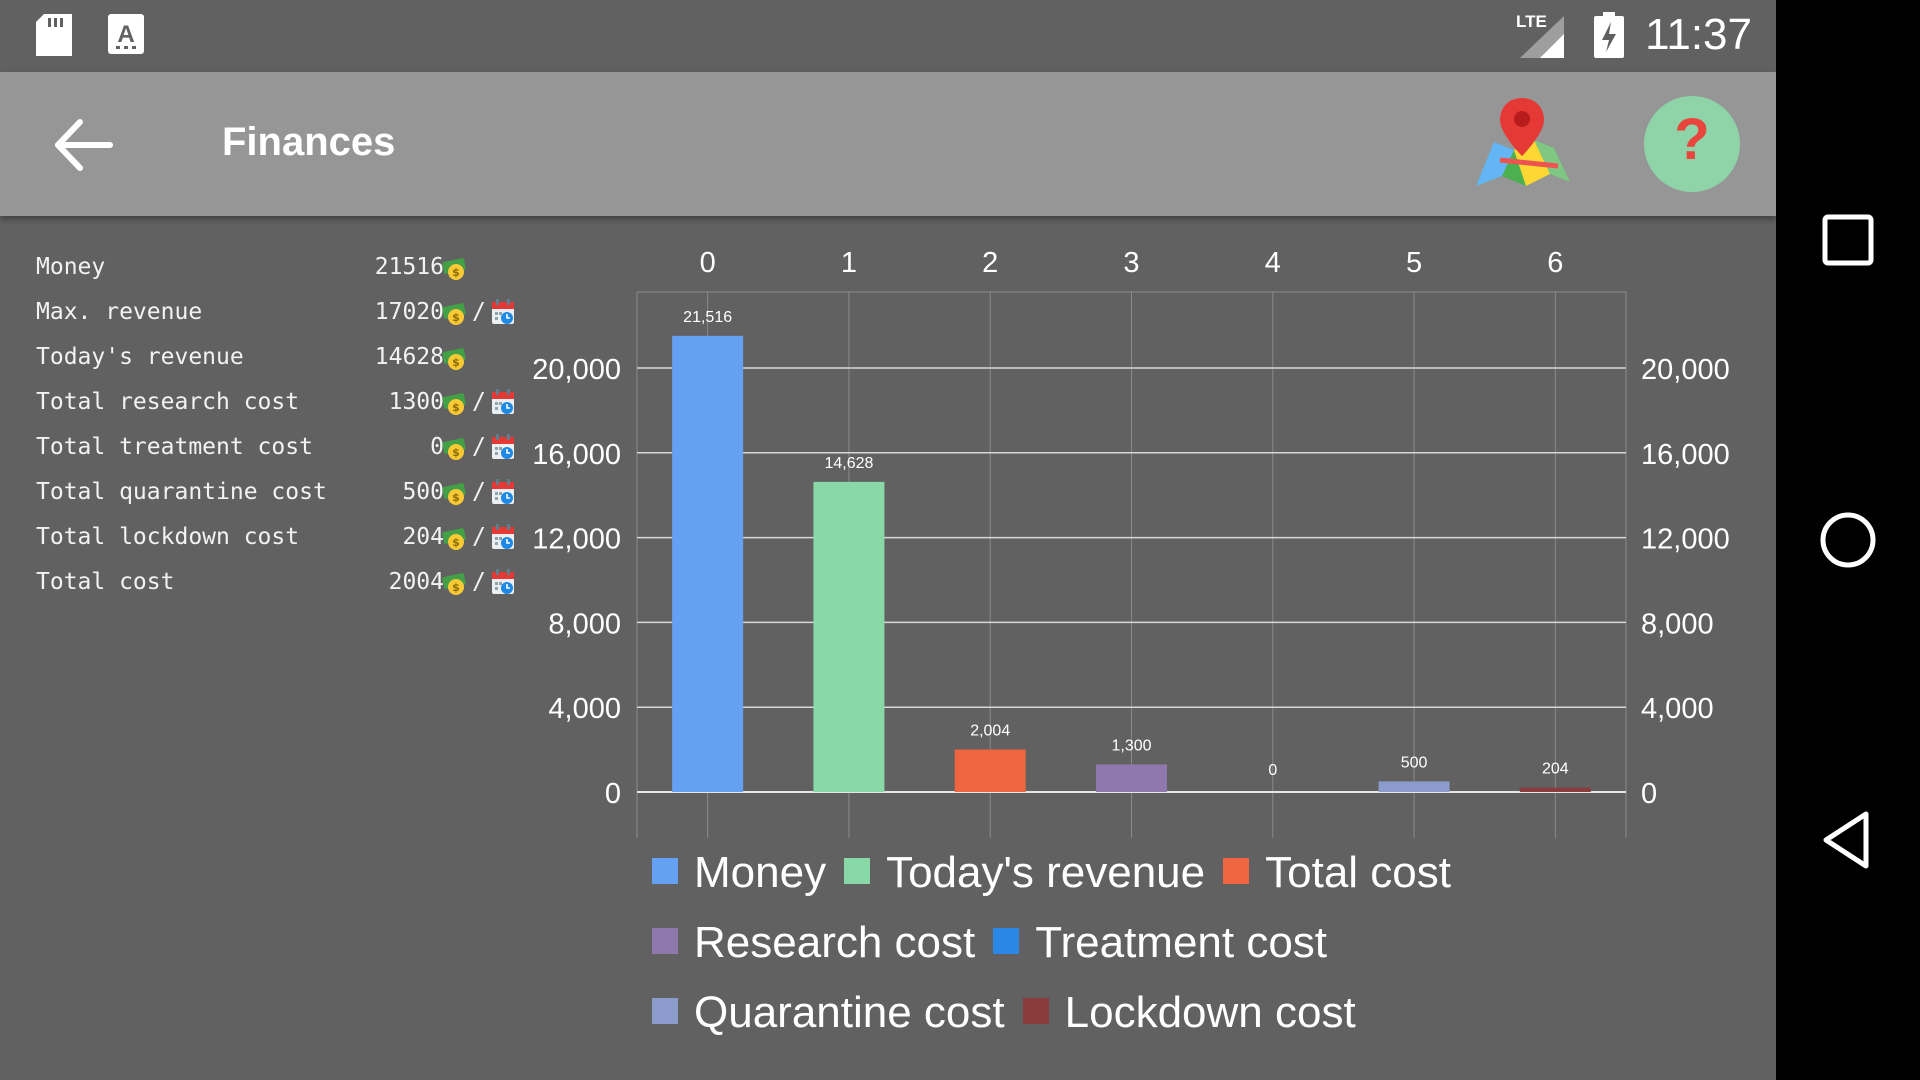 Image resolution: width=1920 pixels, height=1080 pixels. What do you see at coordinates (1685, 540) in the screenshot?
I see `y-tick-label-right: 12,000` at bounding box center [1685, 540].